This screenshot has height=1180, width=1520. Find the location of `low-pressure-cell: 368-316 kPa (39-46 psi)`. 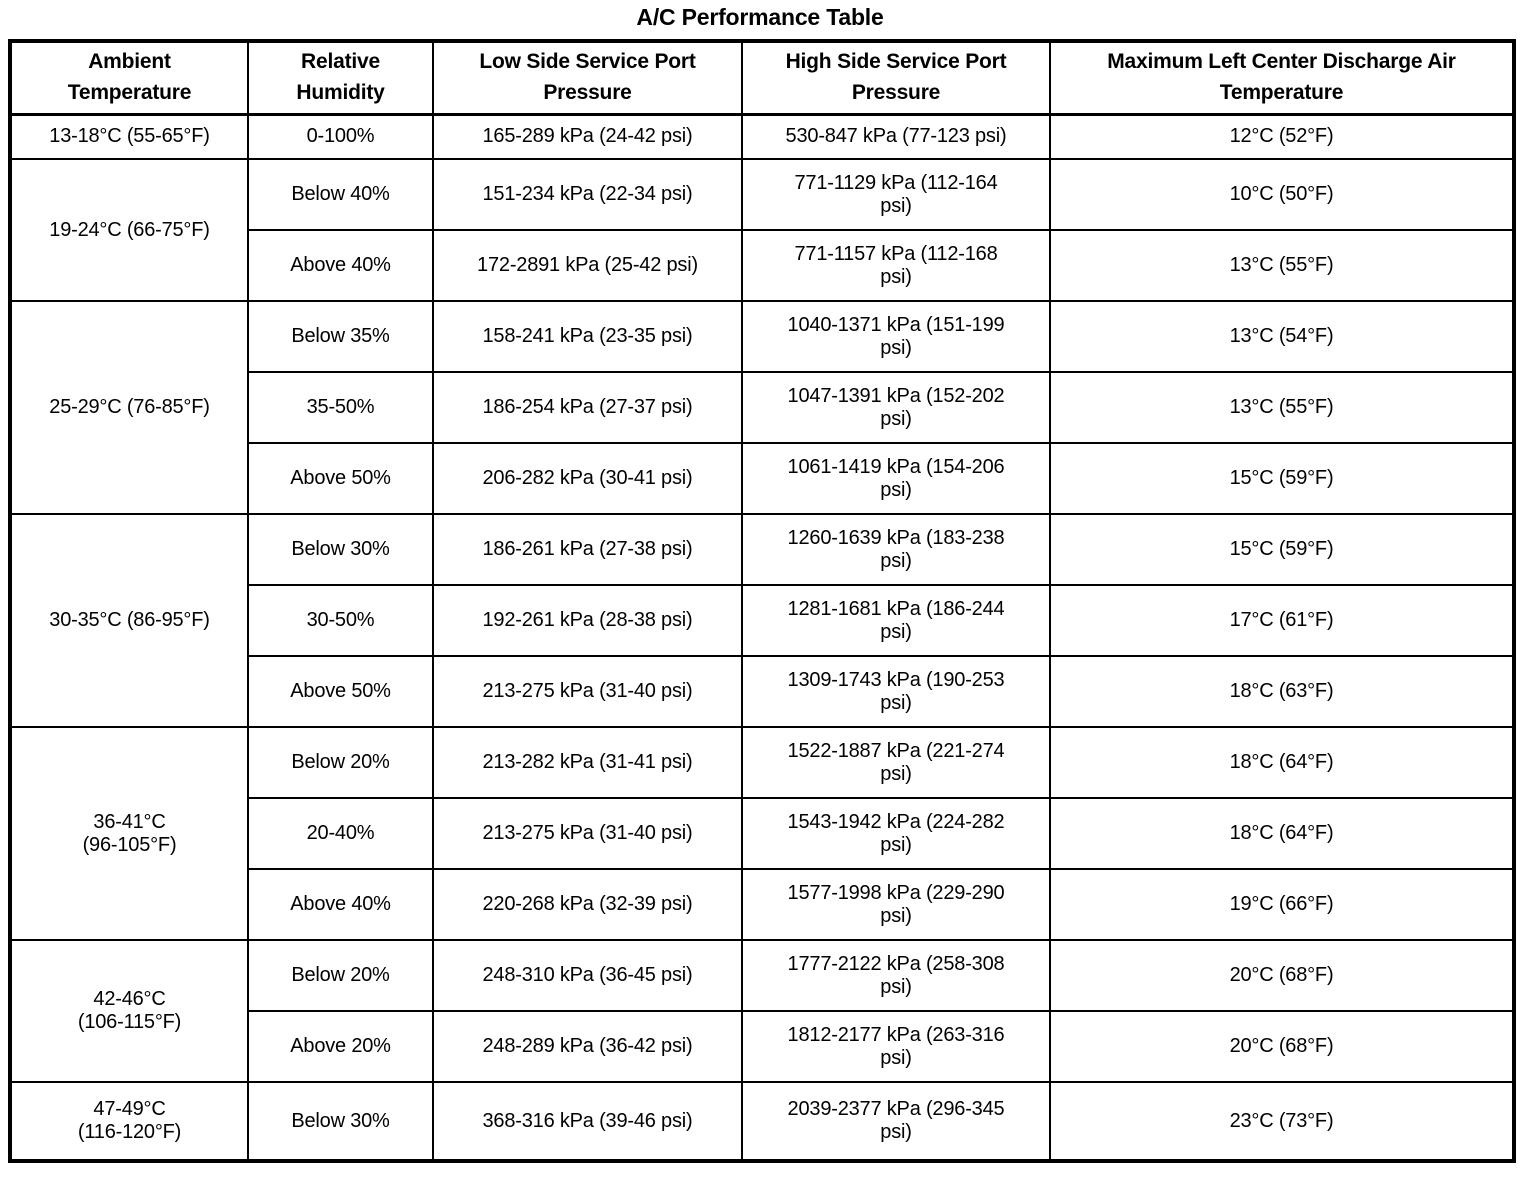

low-pressure-cell: 368-316 kPa (39-46 psi) is located at coordinates (587, 1121).